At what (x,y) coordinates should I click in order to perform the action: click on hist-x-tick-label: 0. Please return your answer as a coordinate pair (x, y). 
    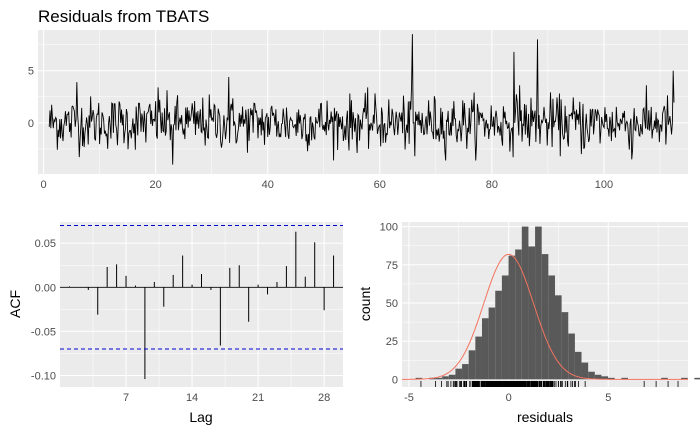
    Looking at the image, I should click on (509, 398).